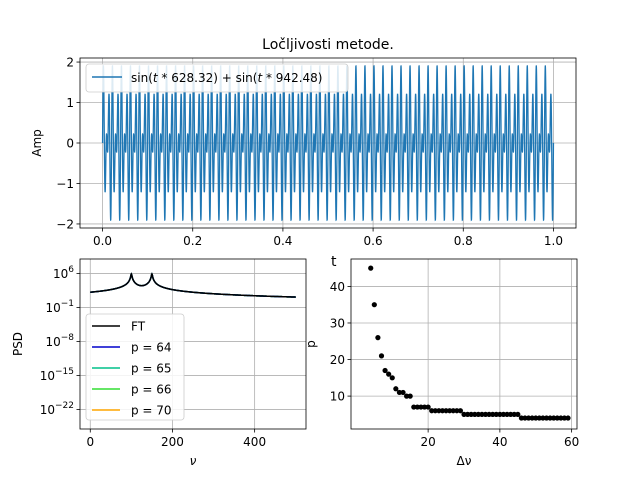 Image resolution: width=640 pixels, height=480 pixels. Describe the element at coordinates (70, 63) in the screenshot. I see `signal-y-tick-label: 2` at that location.